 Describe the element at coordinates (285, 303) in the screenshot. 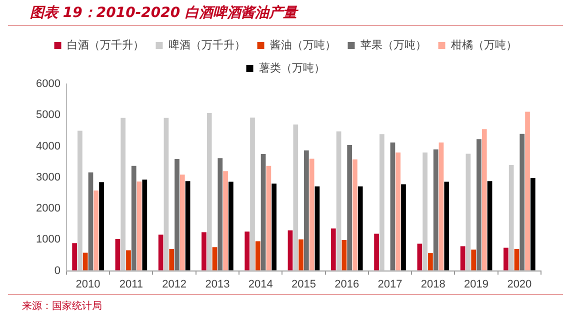

I see `source-note: 来源：国家统计局` at that location.